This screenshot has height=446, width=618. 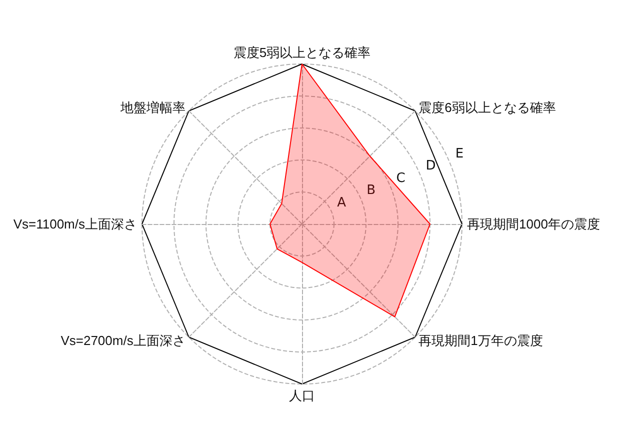 I want to click on spoke-label: 人口, so click(x=302, y=395).